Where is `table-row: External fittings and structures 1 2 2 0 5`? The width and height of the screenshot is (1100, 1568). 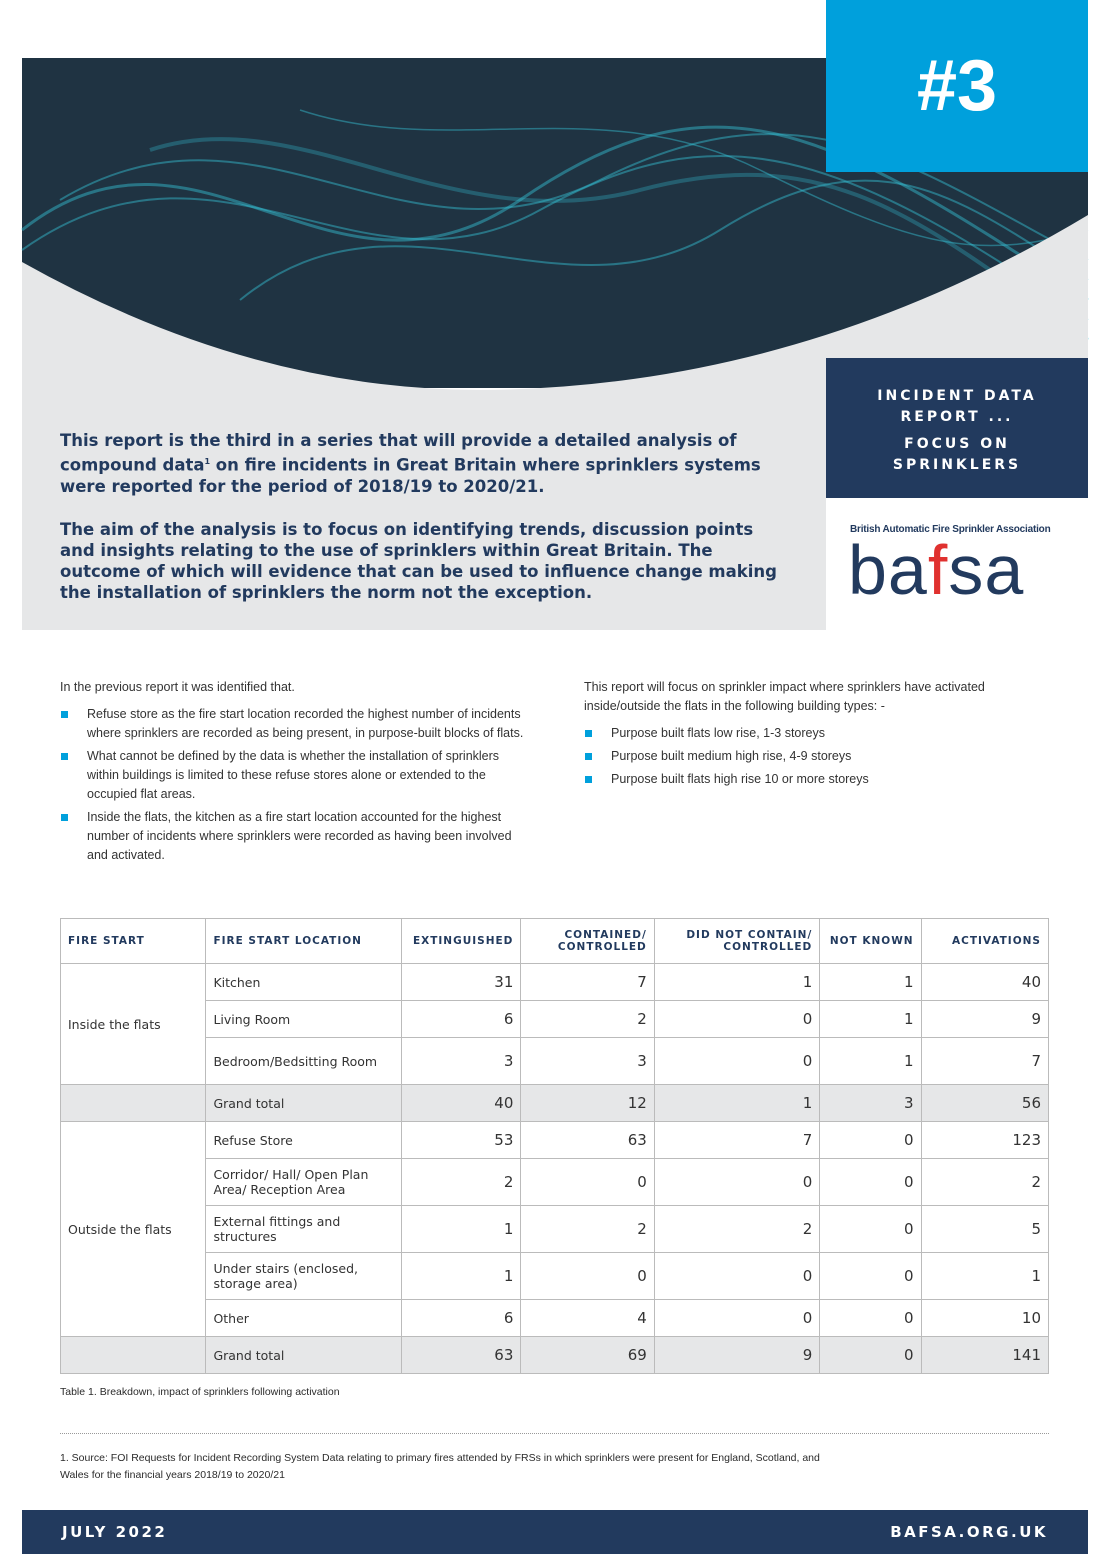 table-row: External fittings and structures 1 2 2 0 5 is located at coordinates (555, 1229).